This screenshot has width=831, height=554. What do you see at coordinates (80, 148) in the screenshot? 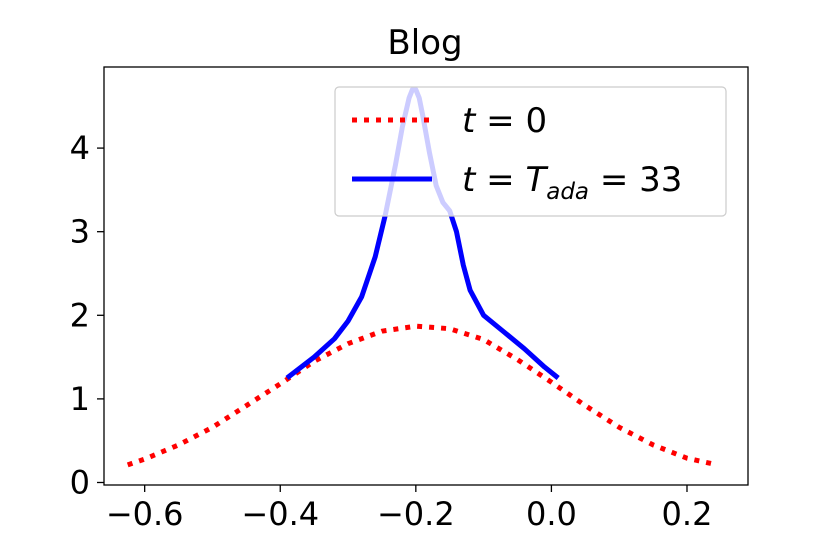
I see `y-tick-label: 4` at bounding box center [80, 148].